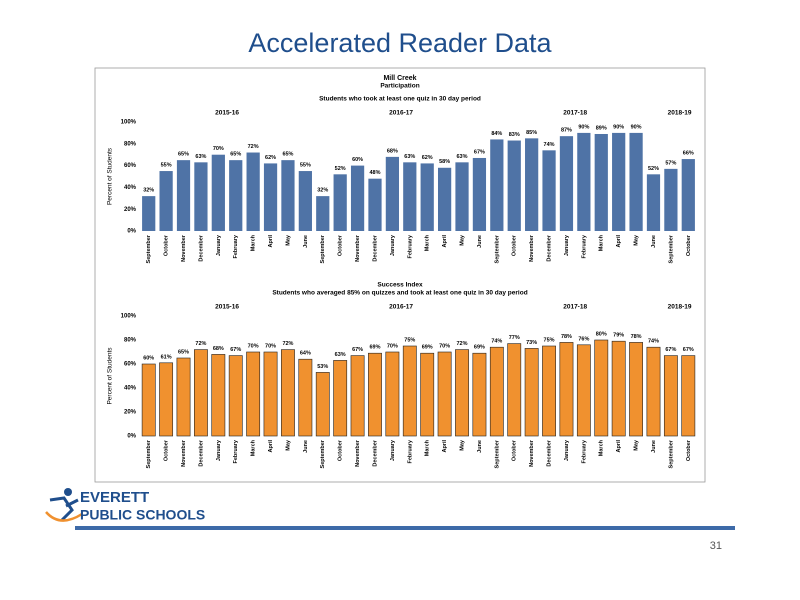 The image size is (800, 600). I want to click on x-tick-label: June, so click(306, 446).